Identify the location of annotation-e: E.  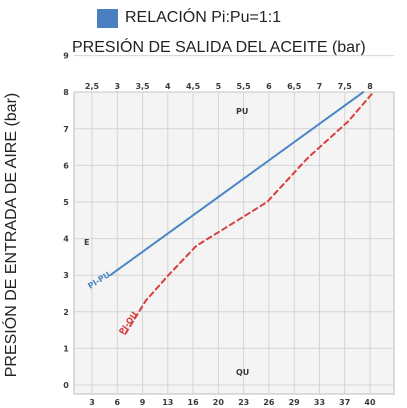
(86, 242).